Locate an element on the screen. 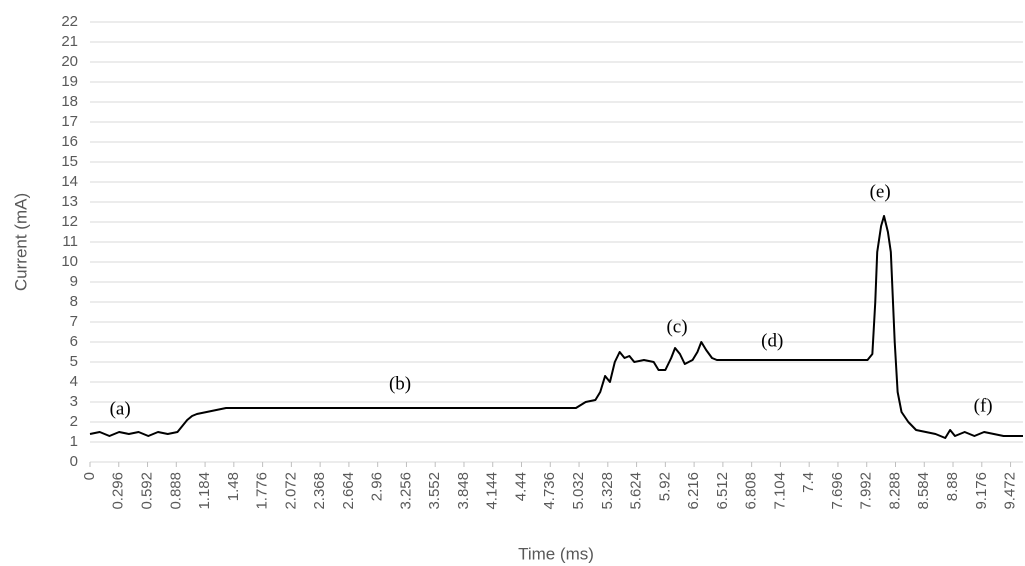 The height and width of the screenshot is (566, 1025). y-tick-label: 8 is located at coordinates (74, 301).